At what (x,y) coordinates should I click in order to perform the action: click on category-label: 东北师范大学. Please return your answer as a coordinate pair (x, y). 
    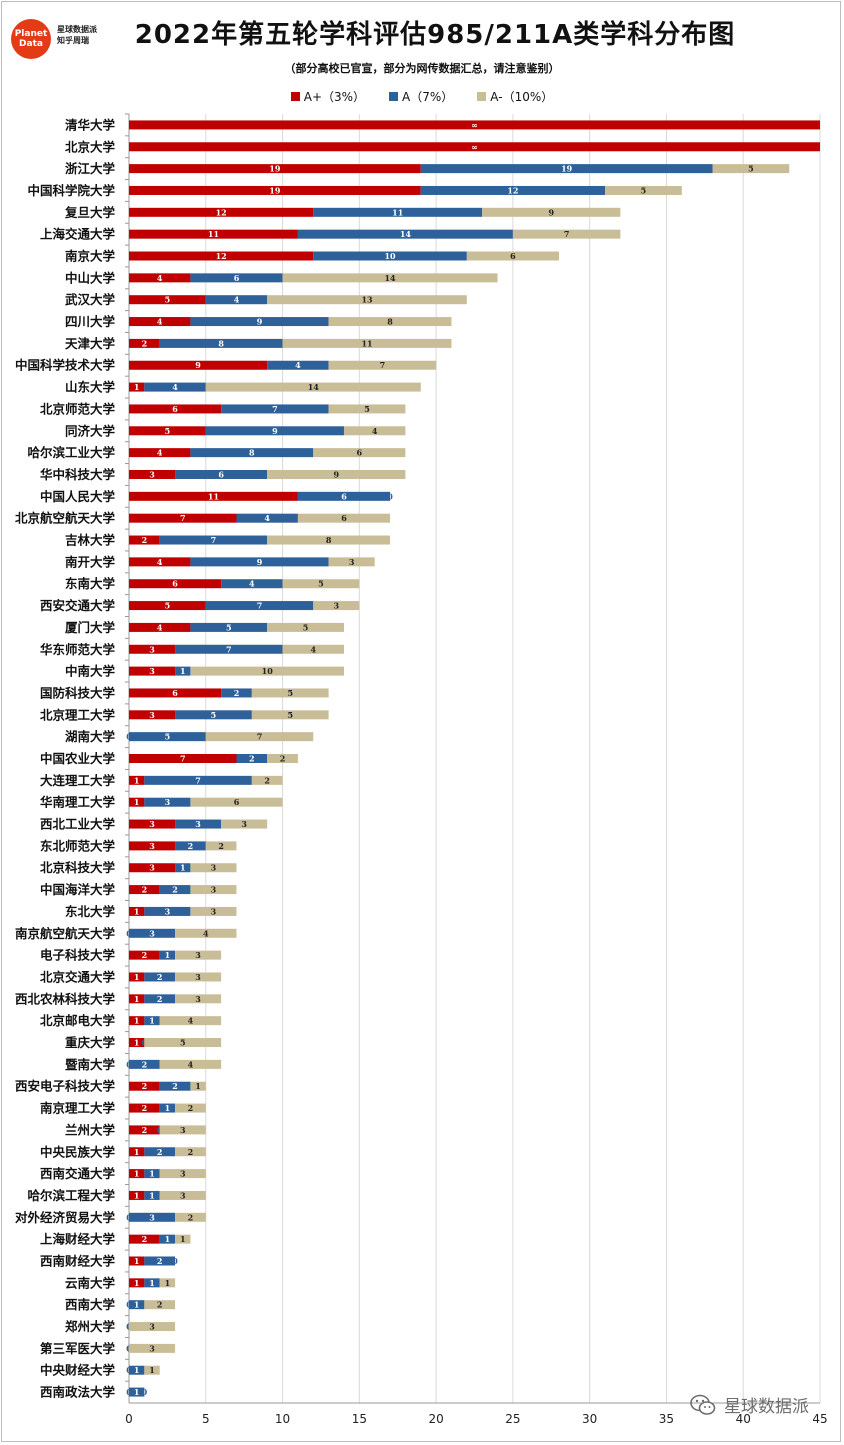
    Looking at the image, I should click on (78, 845).